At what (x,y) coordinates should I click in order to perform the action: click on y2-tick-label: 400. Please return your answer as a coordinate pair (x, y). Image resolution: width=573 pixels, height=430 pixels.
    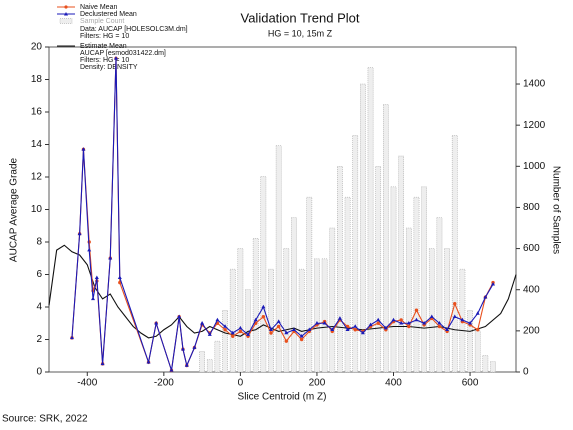
    Looking at the image, I should click on (531, 289).